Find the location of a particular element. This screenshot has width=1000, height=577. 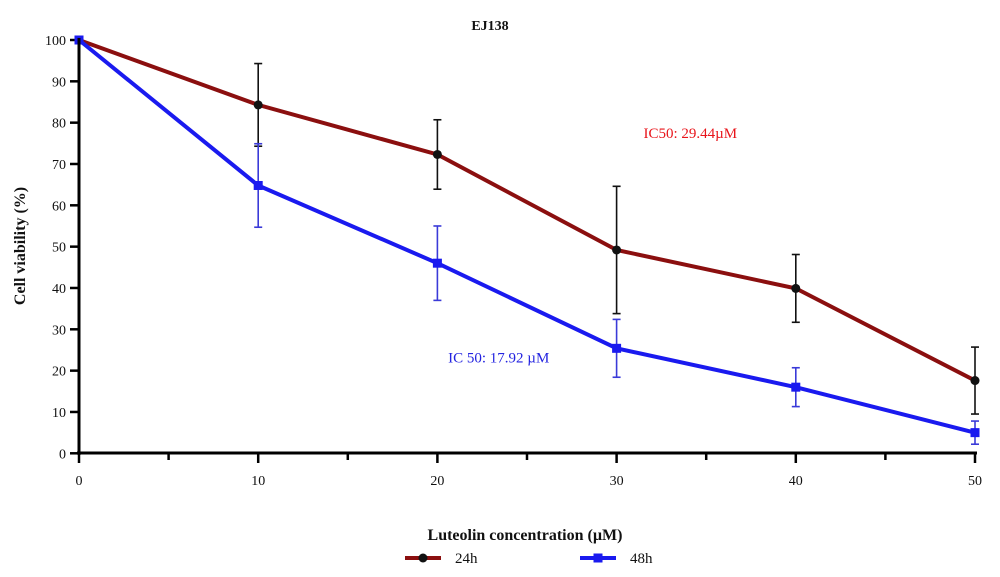

legend-item: 24h is located at coordinates (441, 559).